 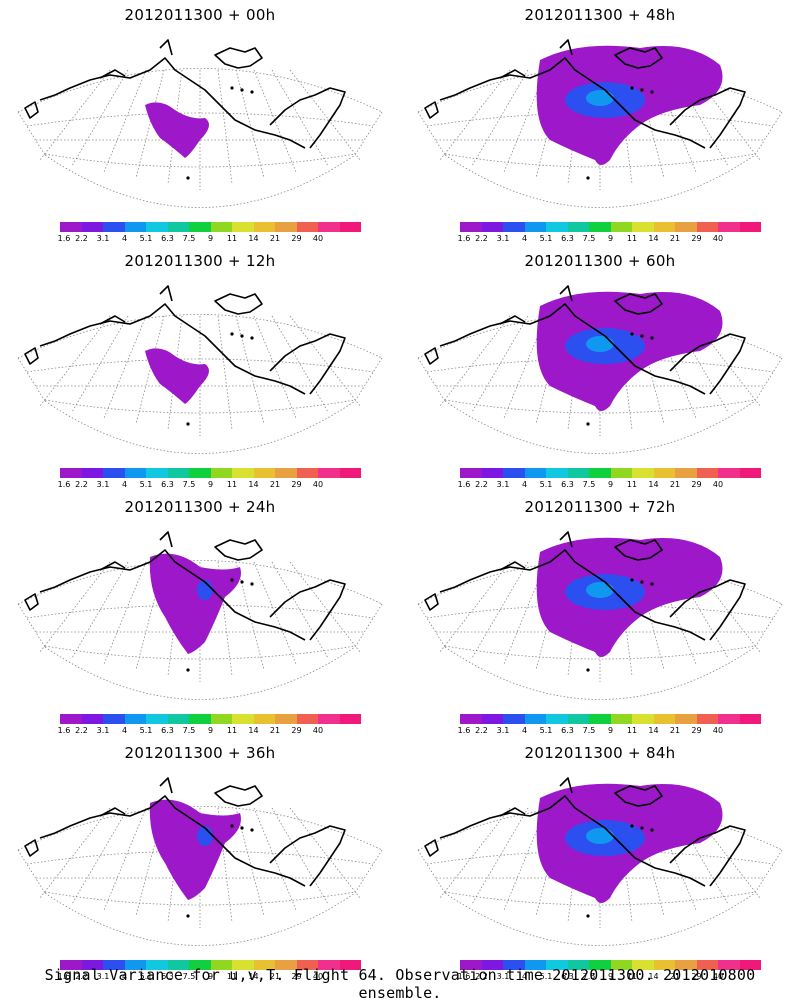 I want to click on graticule, so click(x=200, y=138).